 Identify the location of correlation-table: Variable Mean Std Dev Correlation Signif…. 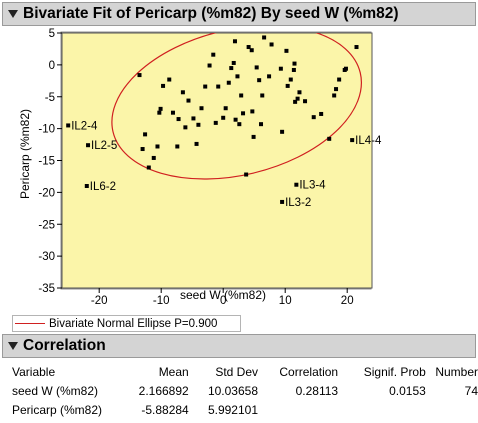
(245, 390).